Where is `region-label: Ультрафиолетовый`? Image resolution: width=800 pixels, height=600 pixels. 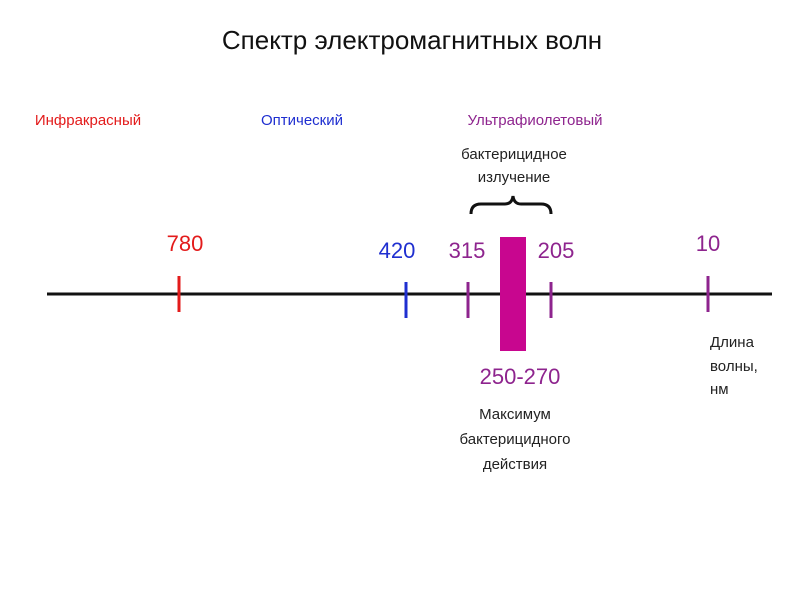
region-label: Ультрафиолетовый is located at coordinates (535, 120).